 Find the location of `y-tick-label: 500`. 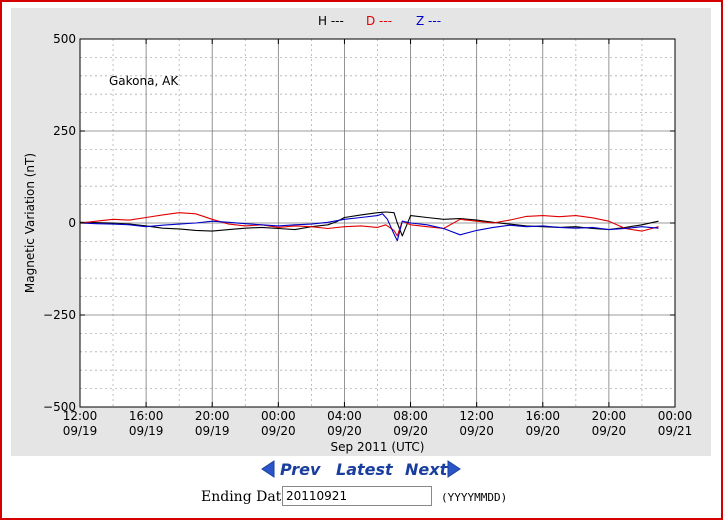

y-tick-label: 500 is located at coordinates (64, 39).